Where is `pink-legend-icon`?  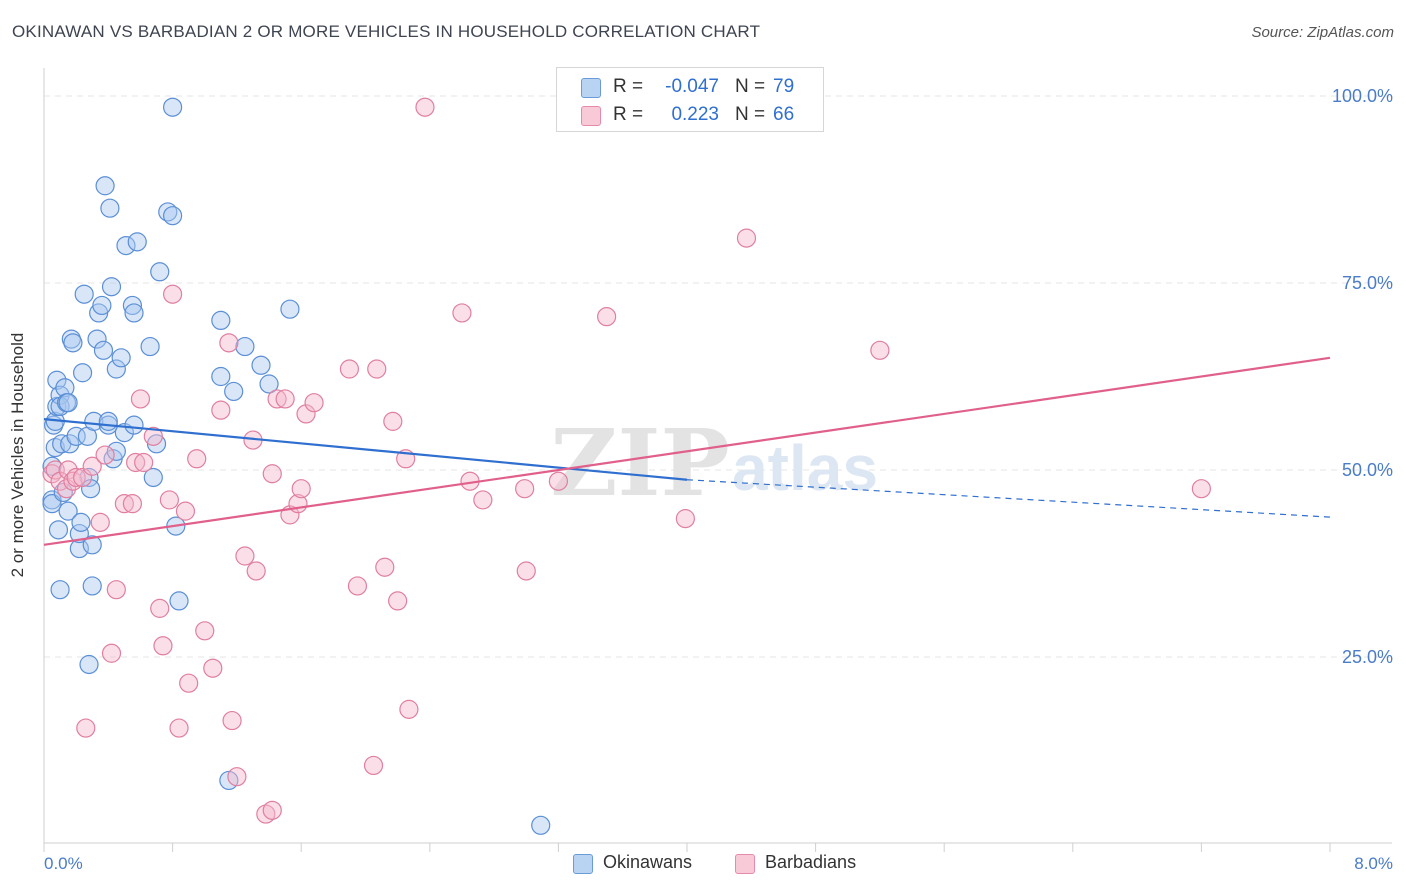
pink-legend-icon is located at coordinates (745, 864).